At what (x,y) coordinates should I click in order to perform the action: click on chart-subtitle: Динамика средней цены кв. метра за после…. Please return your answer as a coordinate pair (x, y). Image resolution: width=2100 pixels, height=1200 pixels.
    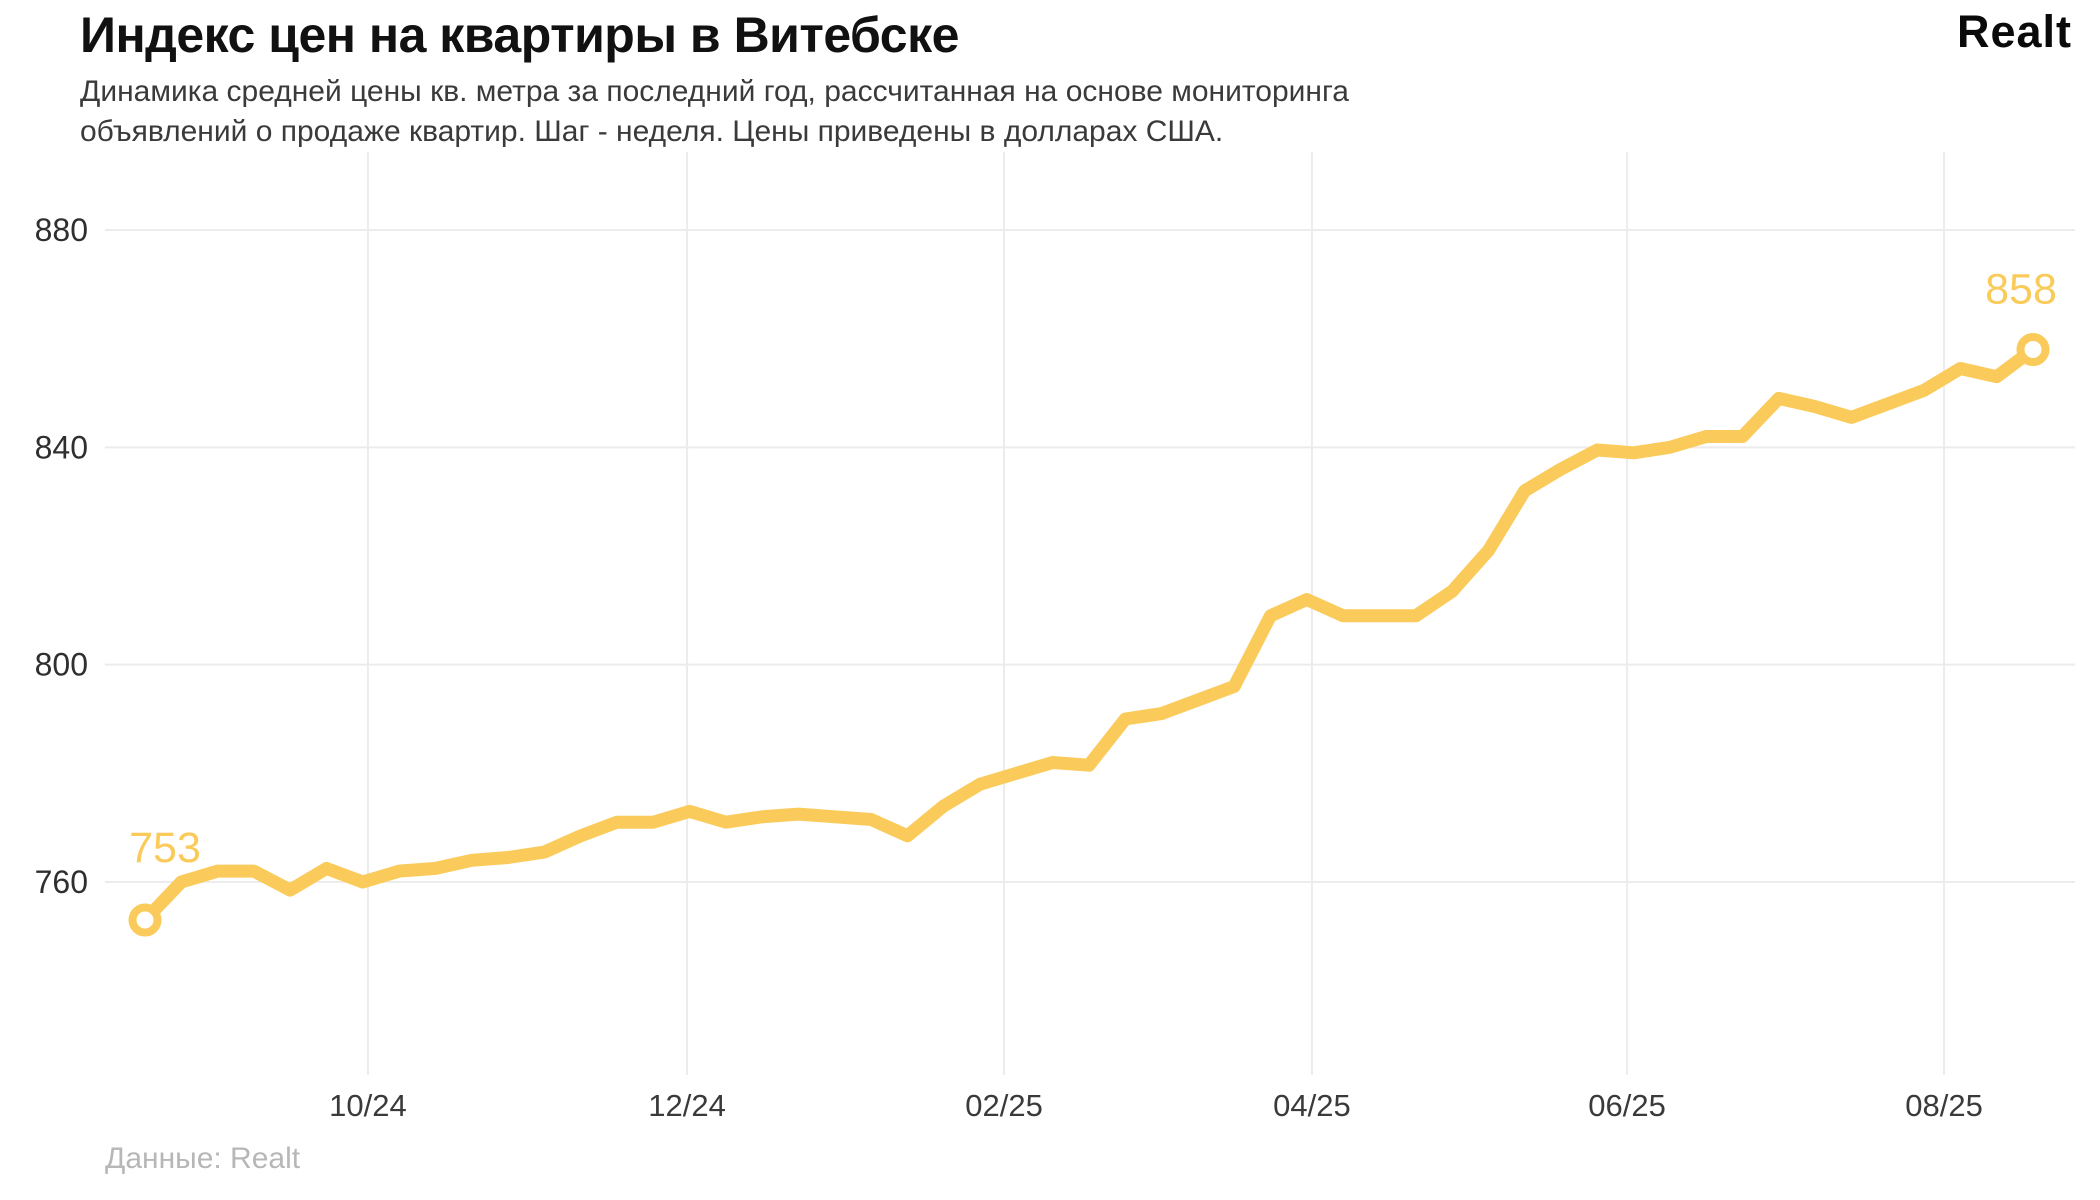
    Looking at the image, I should click on (714, 112).